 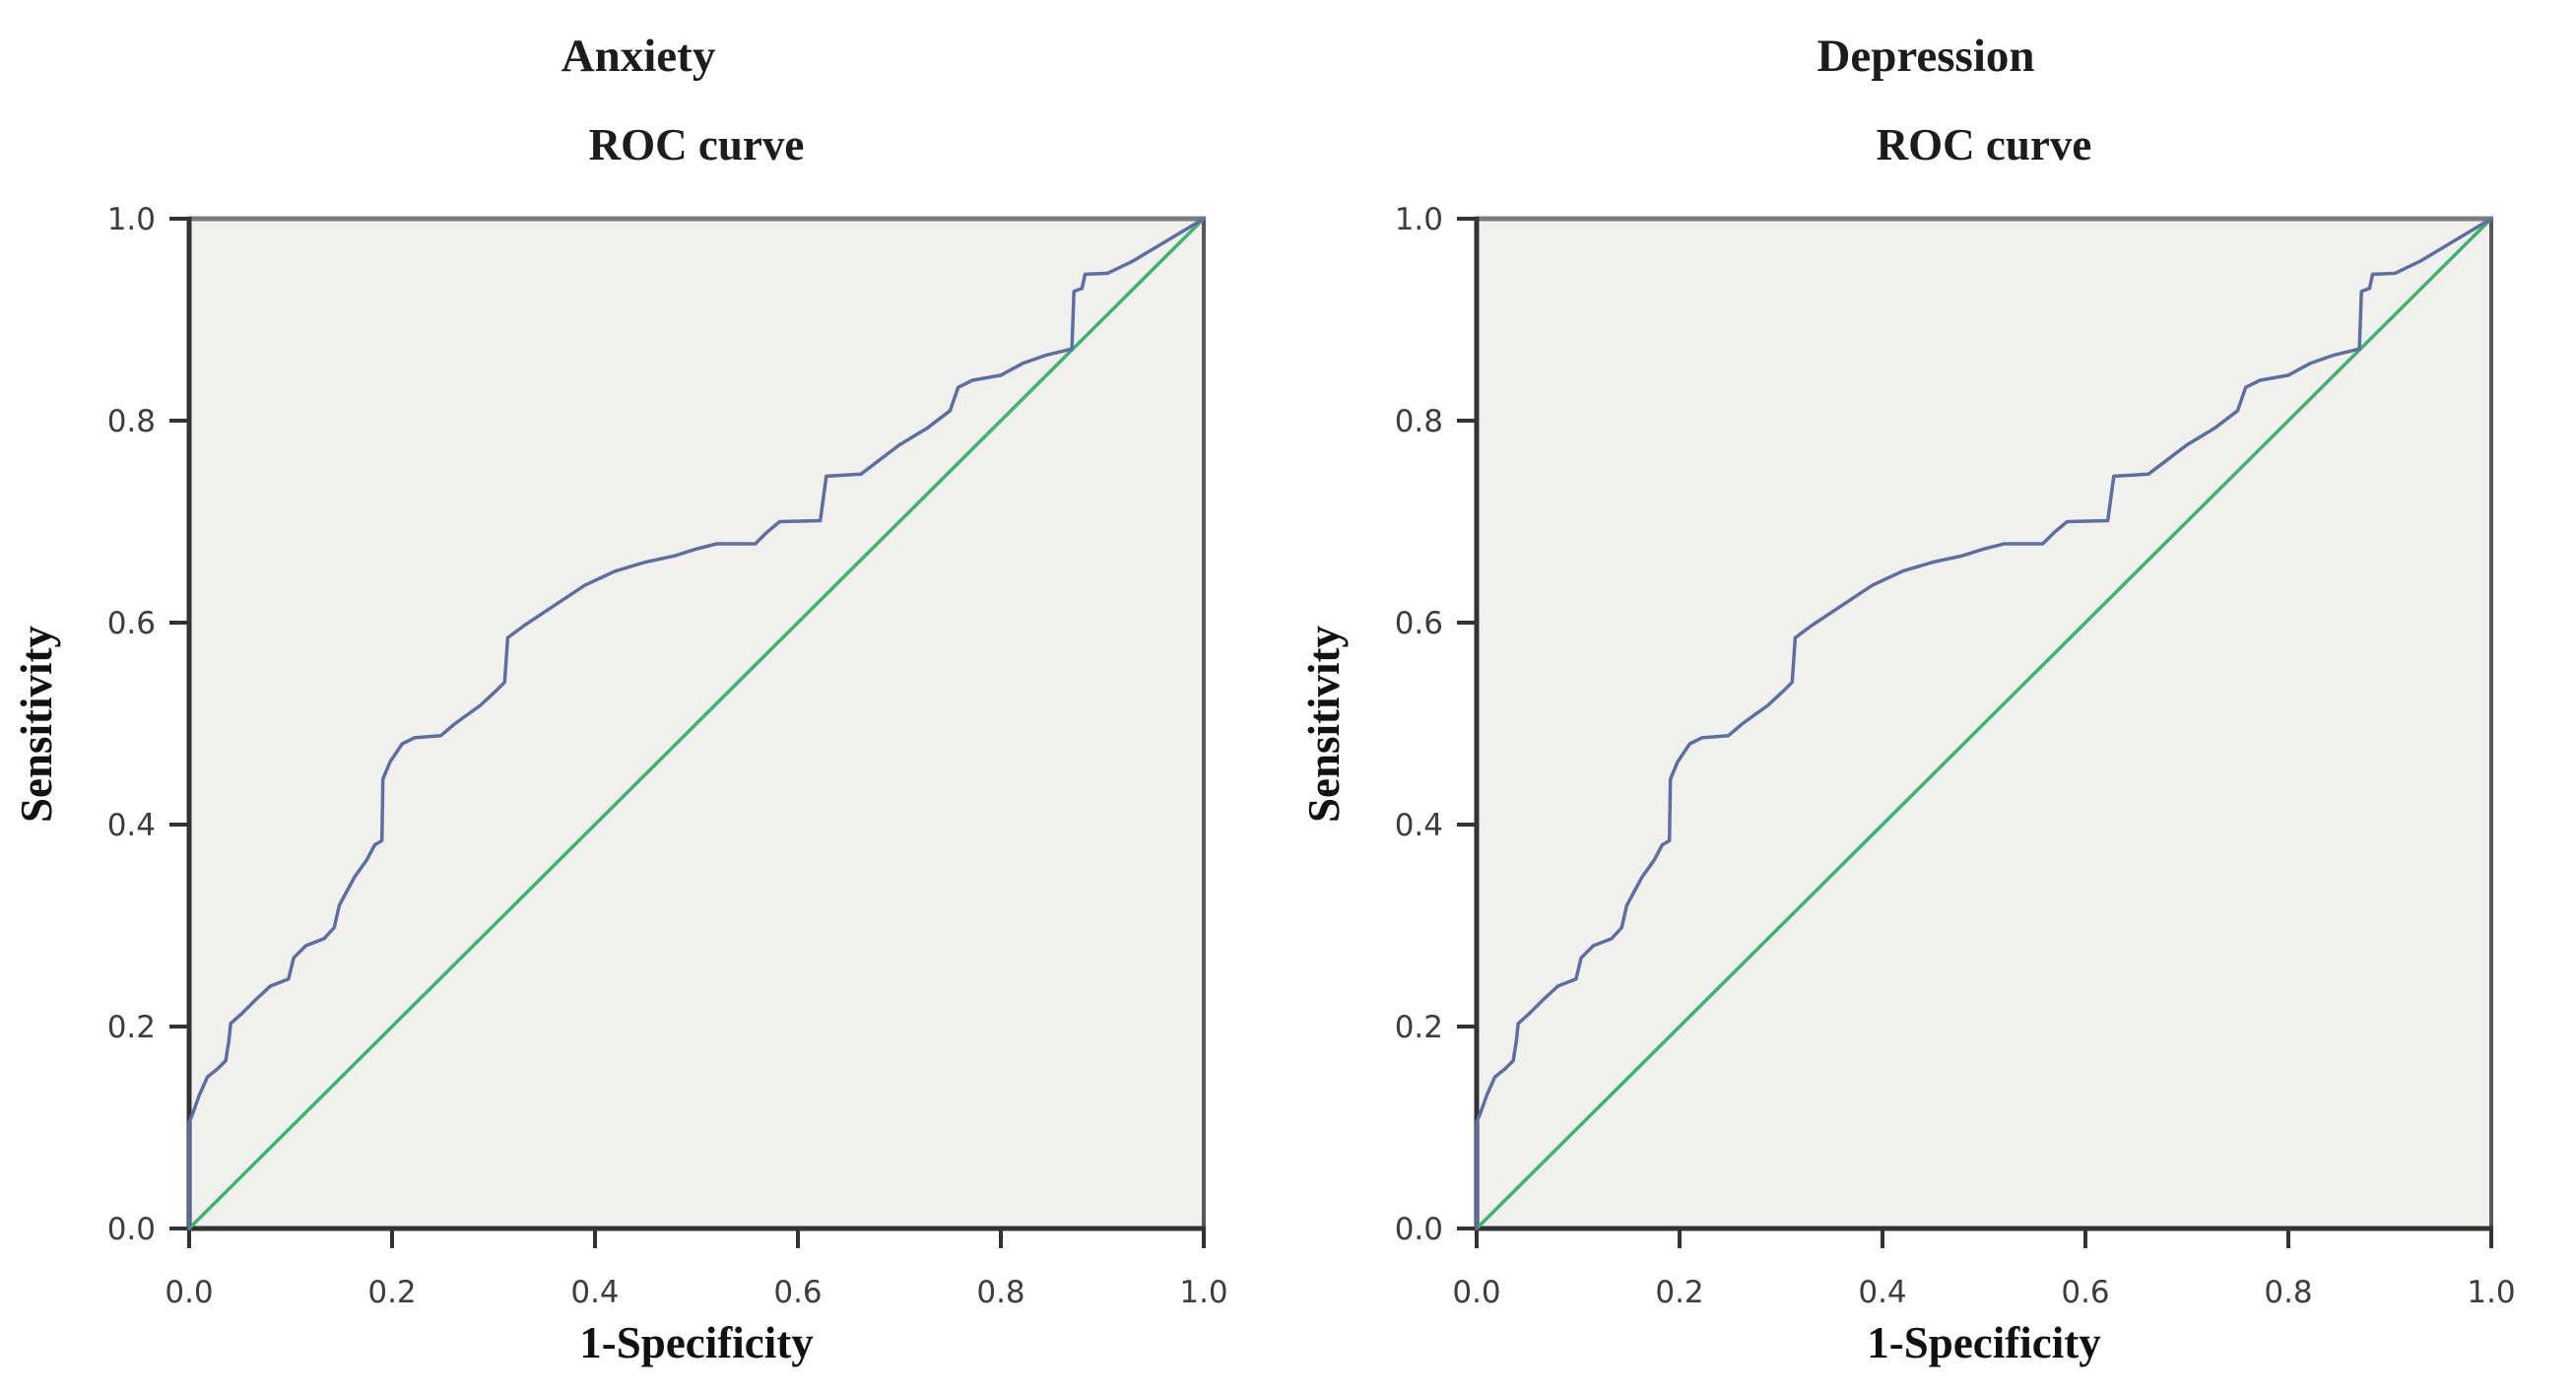 I want to click on chart-title: Anxiety, so click(x=639, y=56).